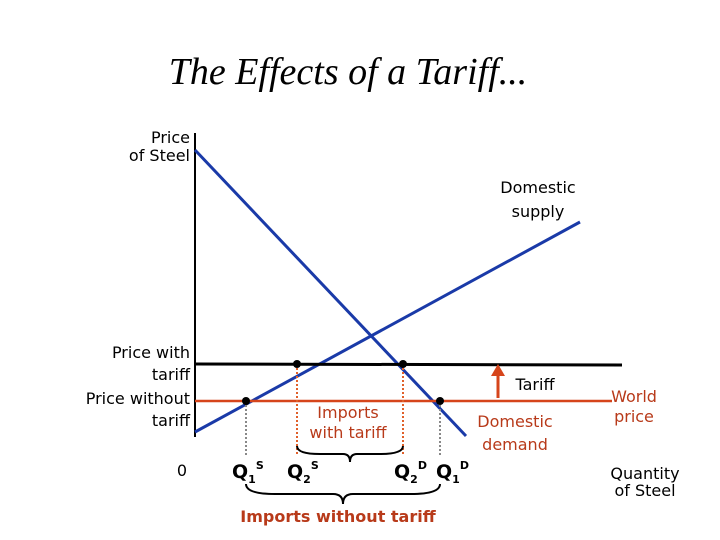  What do you see at coordinates (644, 473) in the screenshot?
I see `x-axis-label: Quantity` at bounding box center [644, 473].